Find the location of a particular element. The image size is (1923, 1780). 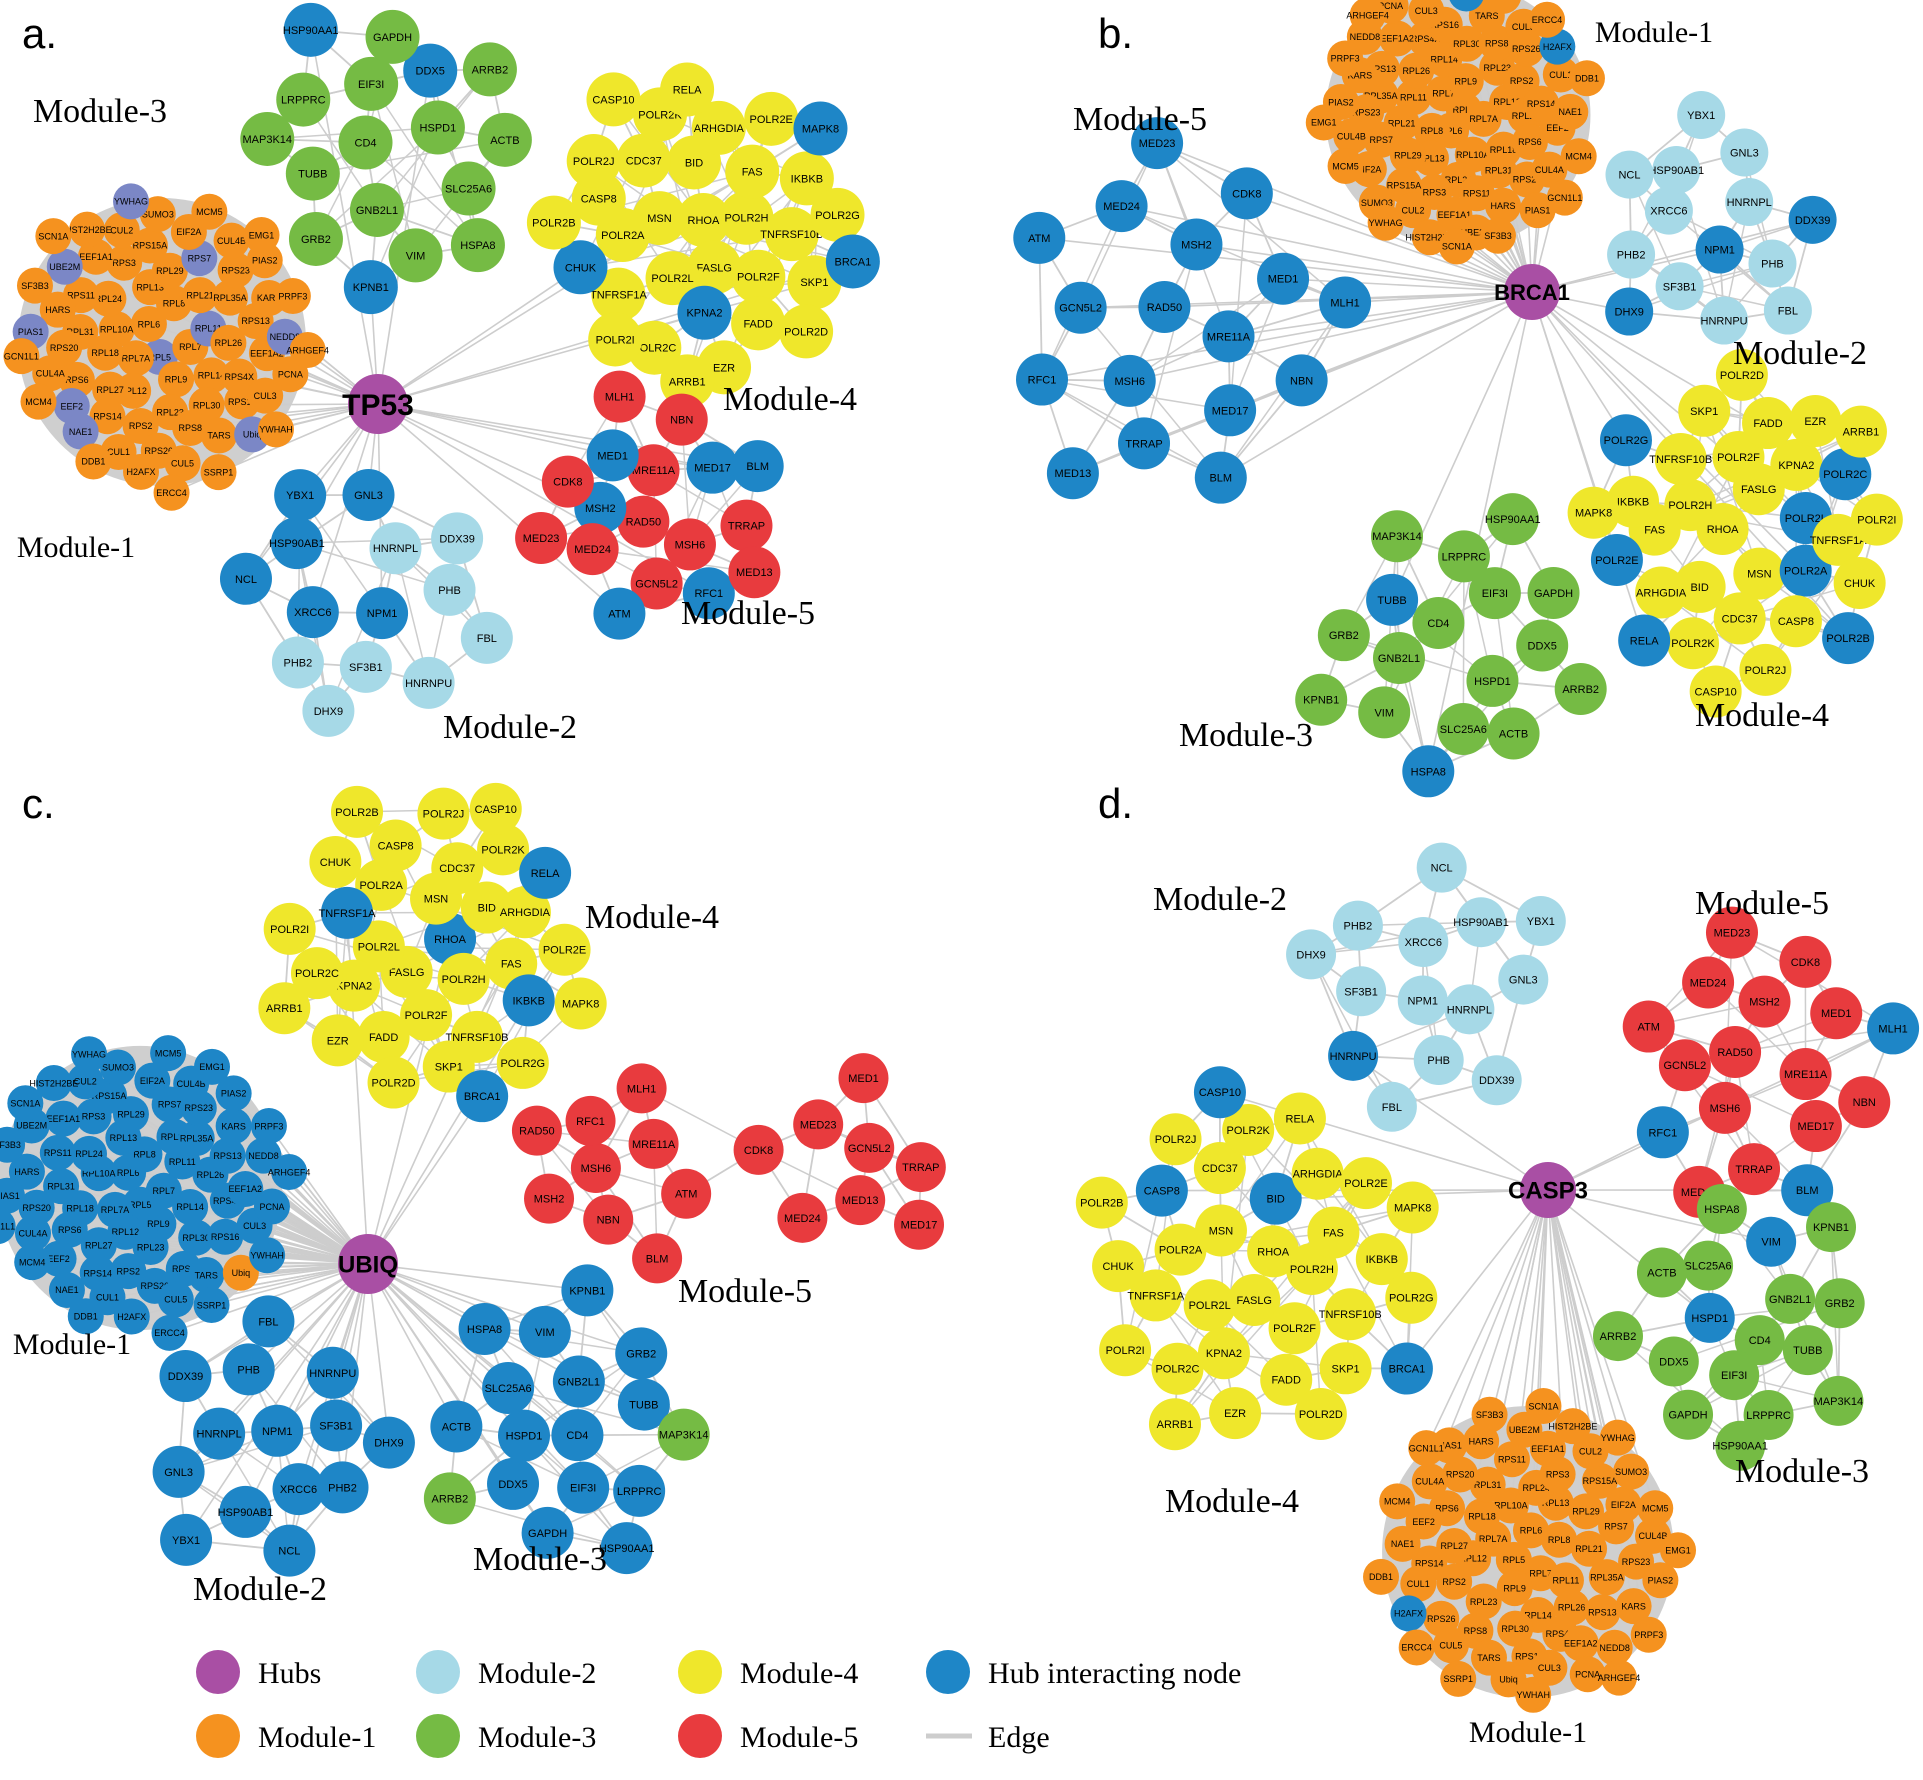

node-ARRB1 is located at coordinates (1861, 432).